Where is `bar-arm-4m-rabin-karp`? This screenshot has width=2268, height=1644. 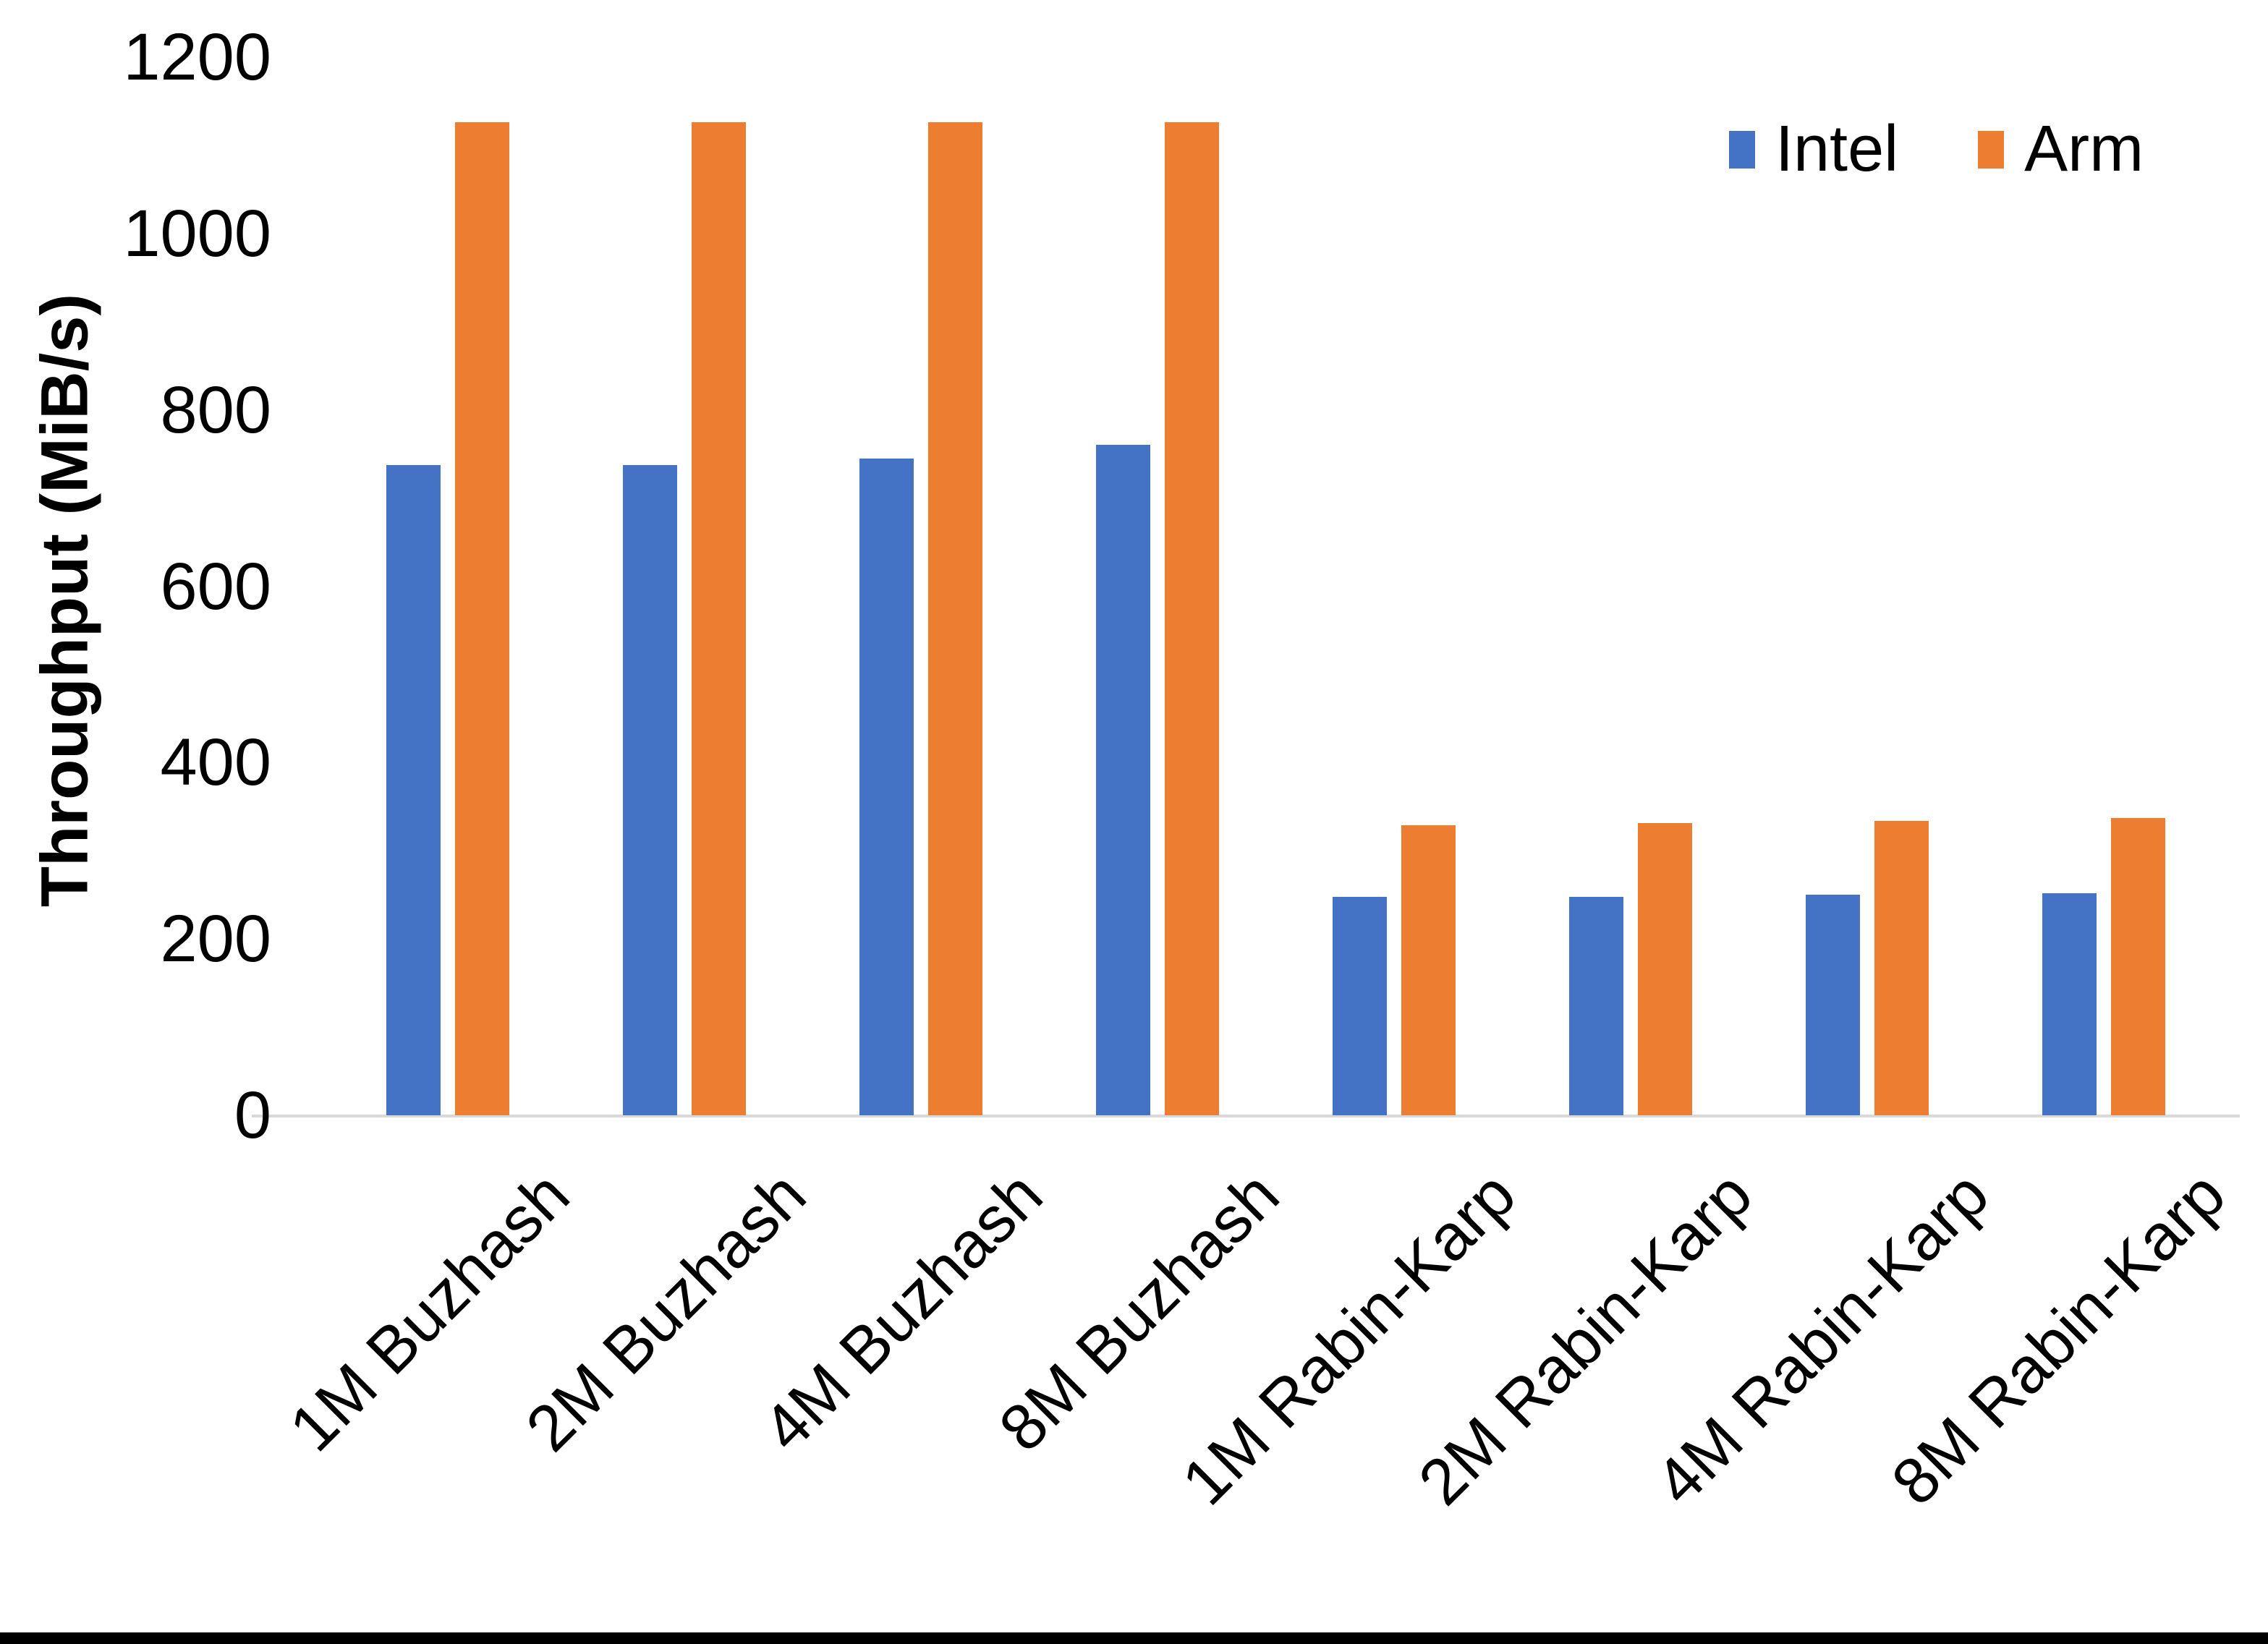
bar-arm-4m-rabin-karp is located at coordinates (1901, 967).